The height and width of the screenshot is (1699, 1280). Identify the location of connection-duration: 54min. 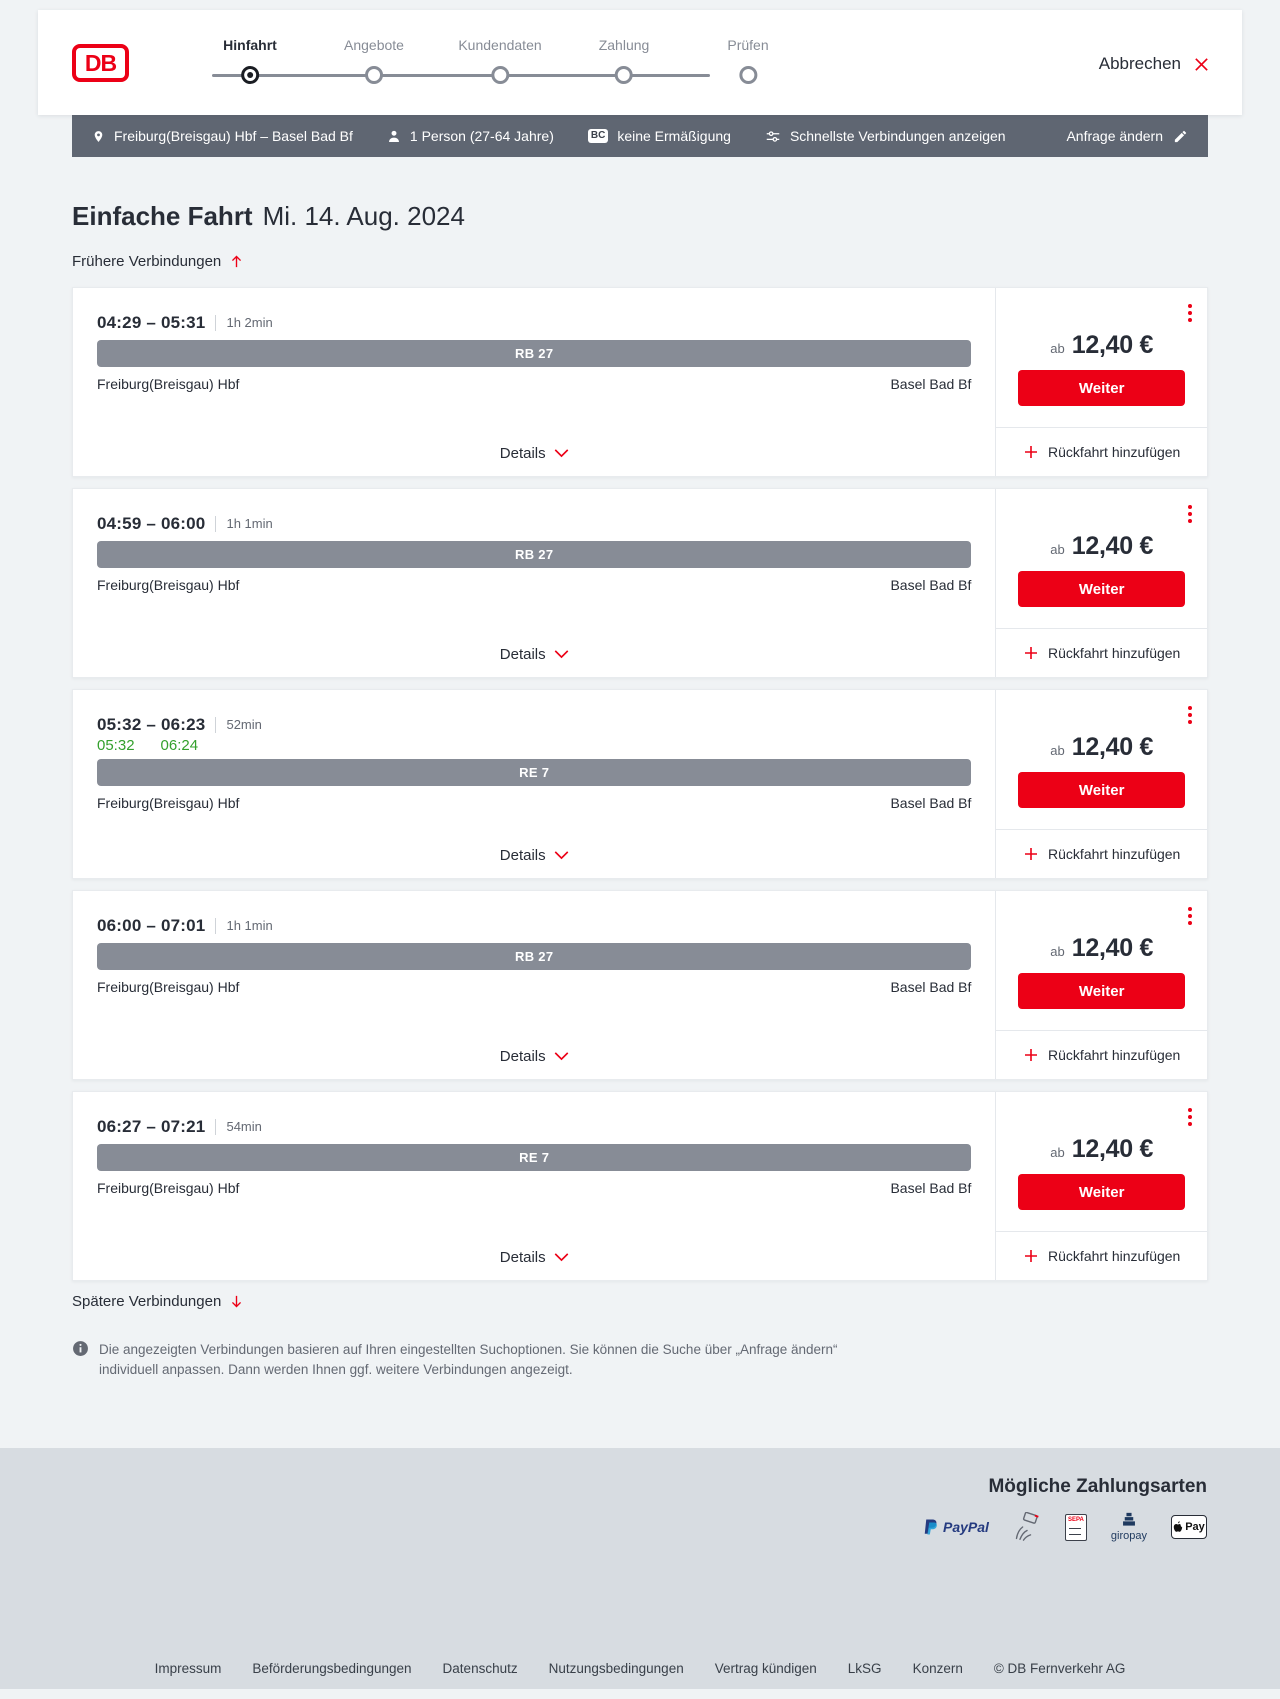
(244, 1126).